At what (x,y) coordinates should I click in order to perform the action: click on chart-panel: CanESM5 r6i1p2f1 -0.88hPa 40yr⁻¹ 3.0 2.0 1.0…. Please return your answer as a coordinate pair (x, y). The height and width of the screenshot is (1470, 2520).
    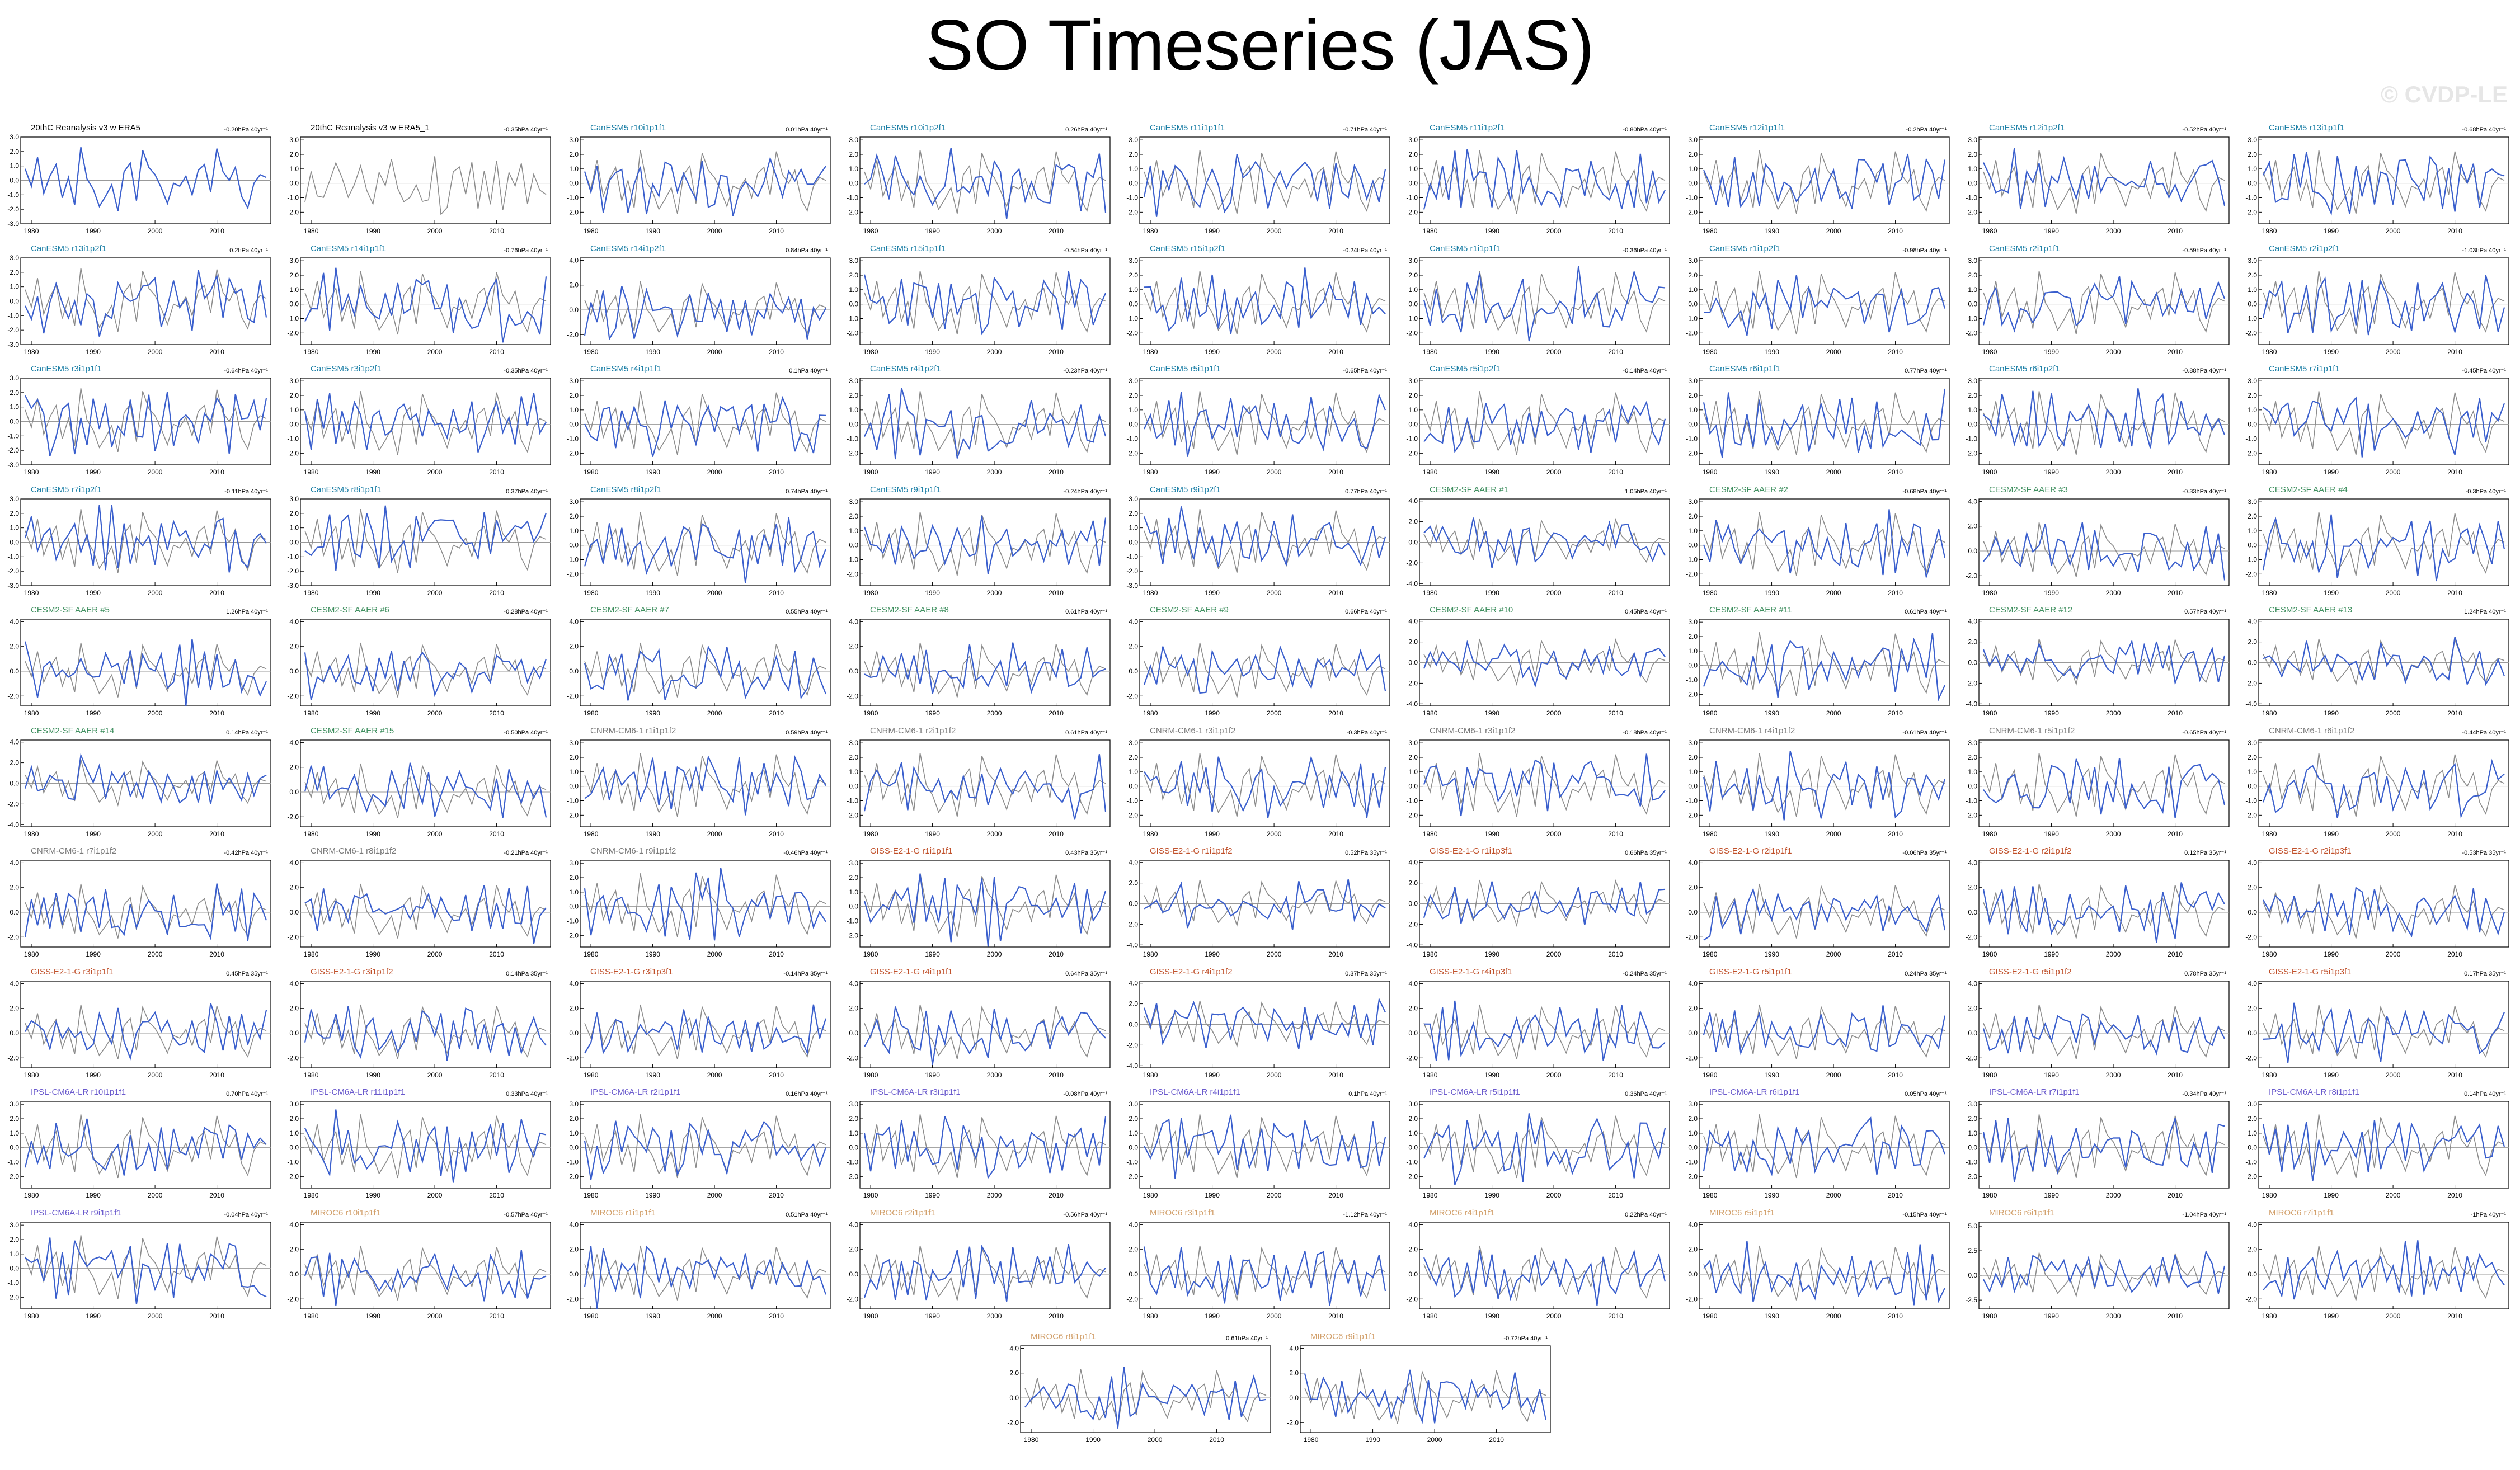
    Looking at the image, I should click on (2098, 420).